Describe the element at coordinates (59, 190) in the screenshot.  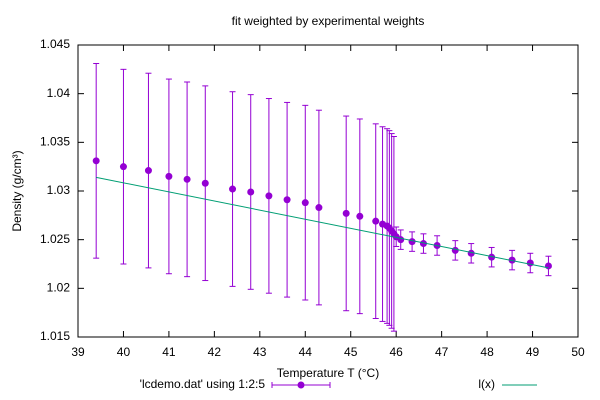
I see `y-tick-label: 1.03` at that location.